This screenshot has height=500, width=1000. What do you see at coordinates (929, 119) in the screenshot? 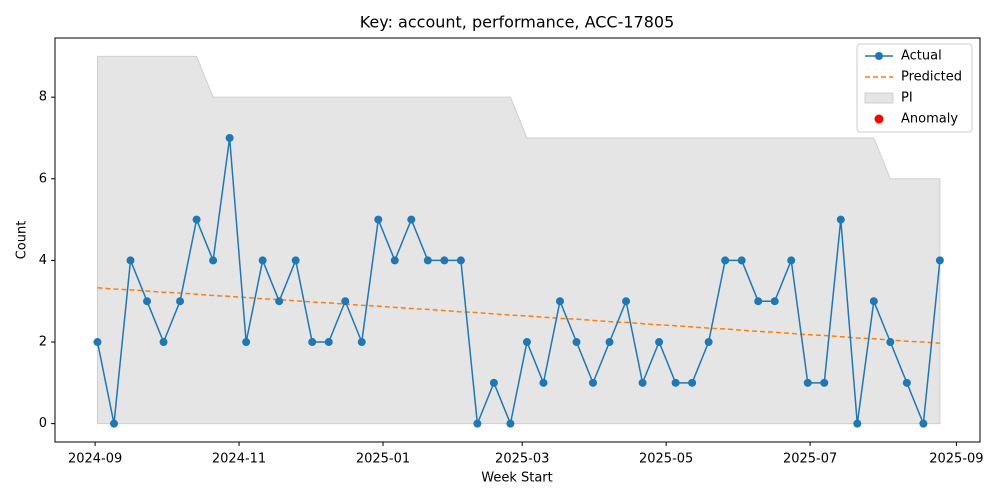
I see `legend-label: Anomaly` at bounding box center [929, 119].